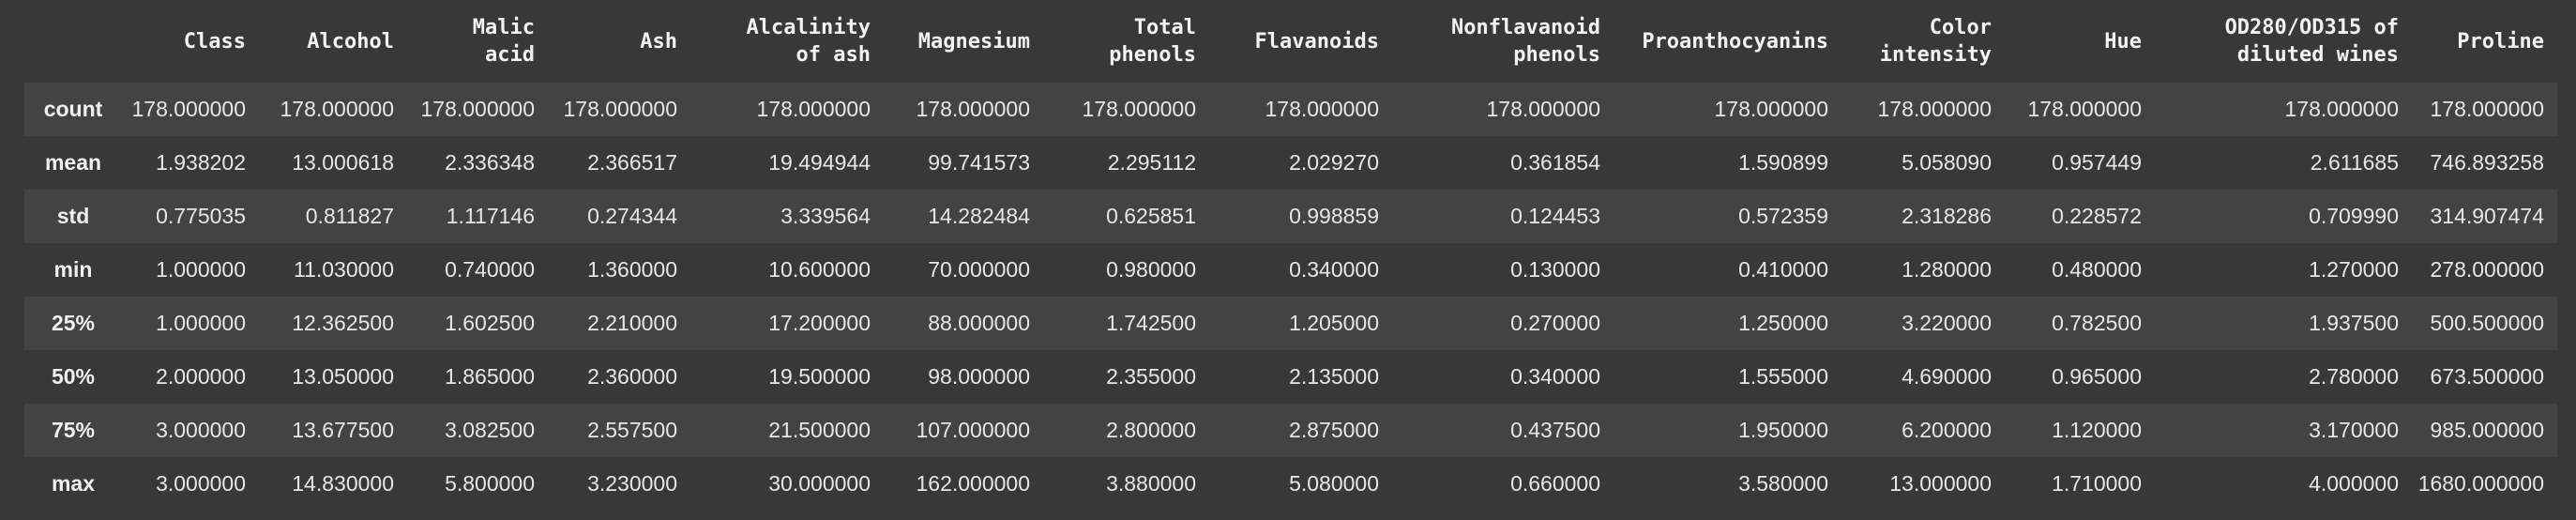  I want to click on table-cell: 0.775035, so click(201, 216).